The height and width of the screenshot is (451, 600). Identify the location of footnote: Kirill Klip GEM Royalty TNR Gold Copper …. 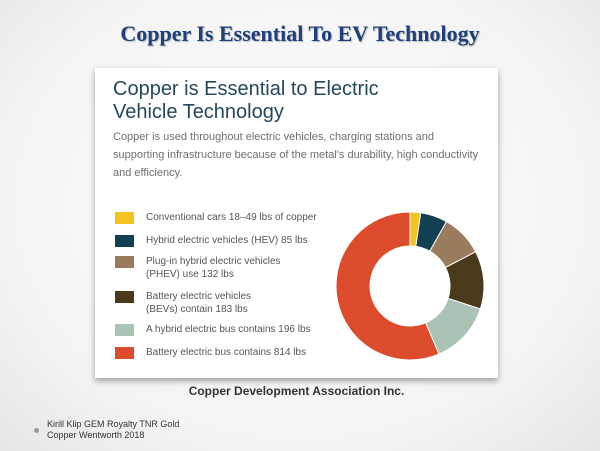
(113, 430).